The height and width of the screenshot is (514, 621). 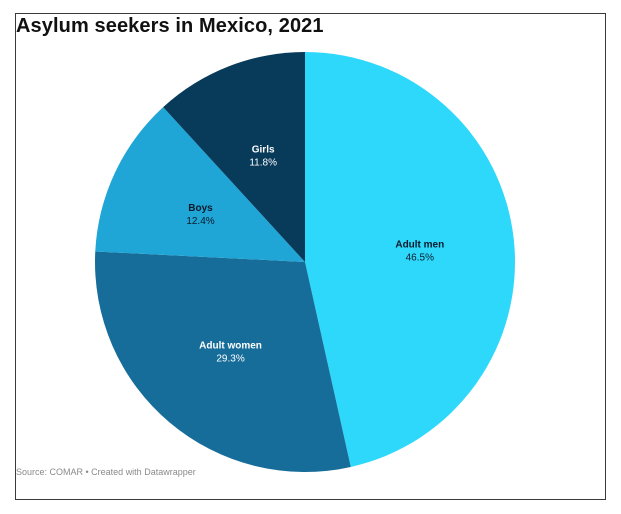 I want to click on slice-value-adult-women: 29.3%, so click(x=230, y=358).